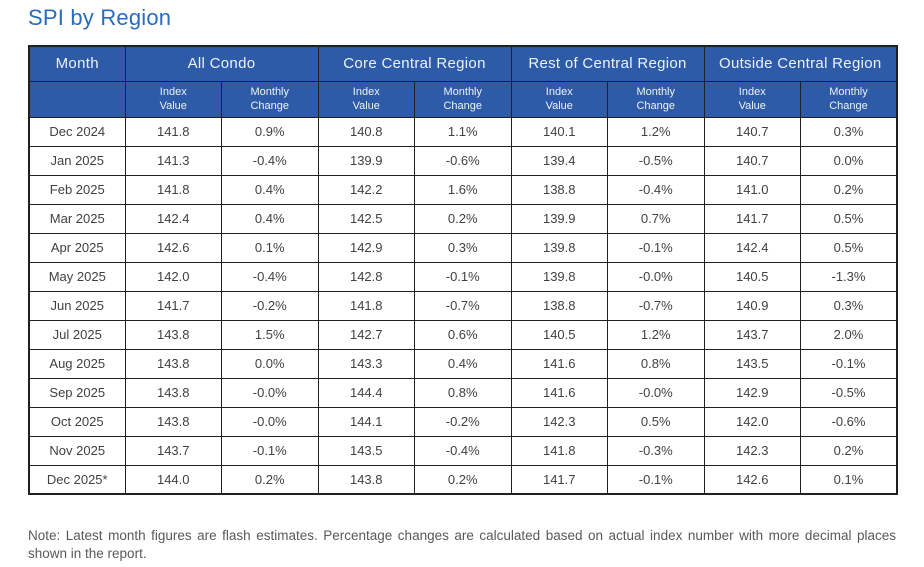 This screenshot has width=924, height=567. Describe the element at coordinates (77, 218) in the screenshot. I see `month-cell: Mar 2025` at that location.